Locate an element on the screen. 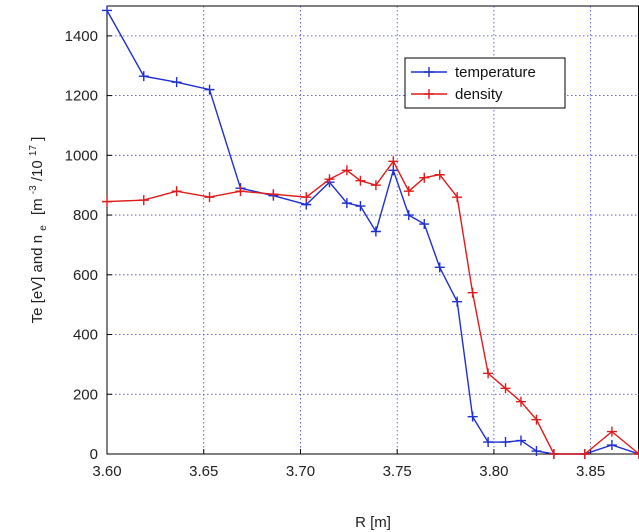 The width and height of the screenshot is (639, 532). y-axis-label-exp1: -3 is located at coordinates (33, 189).